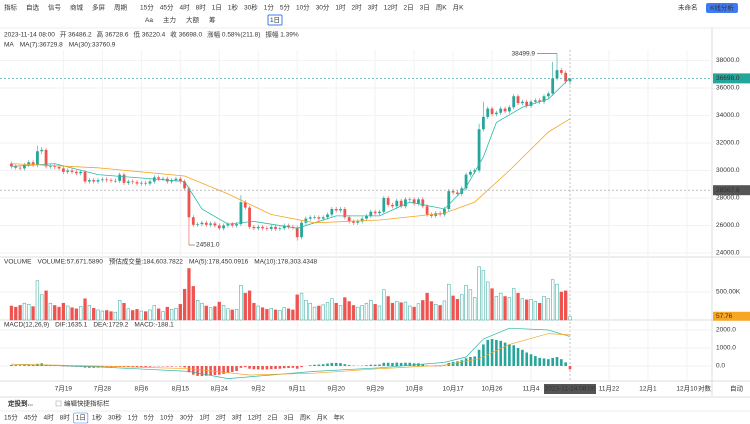 The height and width of the screenshot is (424, 750). I want to click on toolbar-item: 自选, so click(33, 7).